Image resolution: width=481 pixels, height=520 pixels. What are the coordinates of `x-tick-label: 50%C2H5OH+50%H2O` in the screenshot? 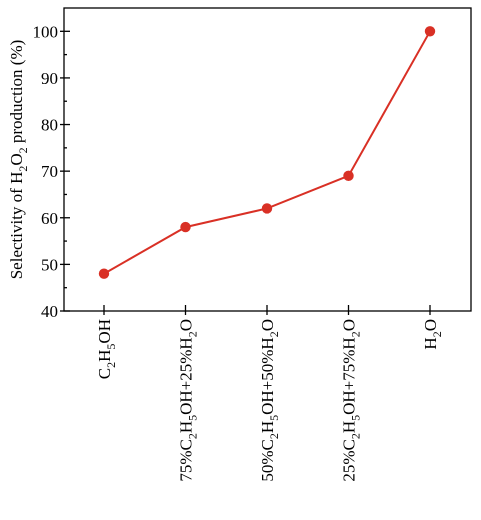 It's located at (269, 400).